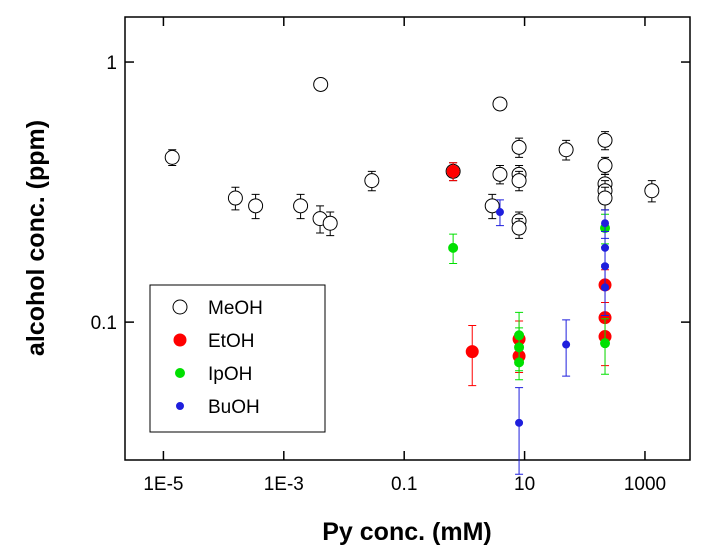 Image resolution: width=708 pixels, height=556 pixels. Describe the element at coordinates (104, 323) in the screenshot. I see `y-tick-label: 0.1` at that location.